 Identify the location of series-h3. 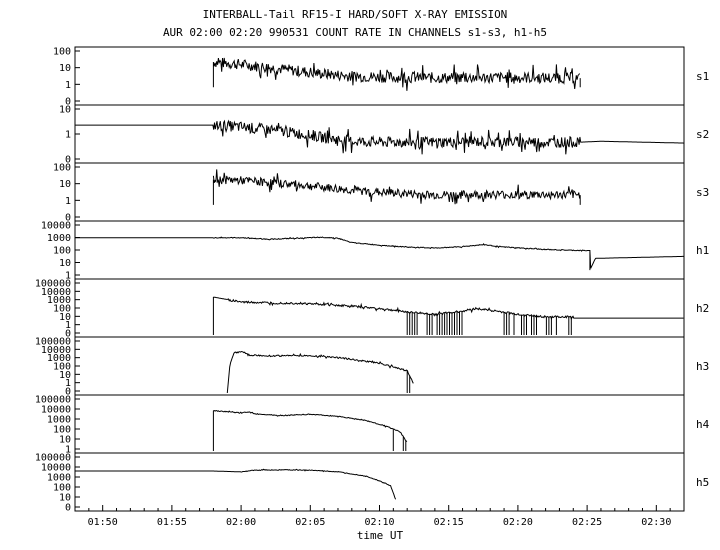
(320, 372).